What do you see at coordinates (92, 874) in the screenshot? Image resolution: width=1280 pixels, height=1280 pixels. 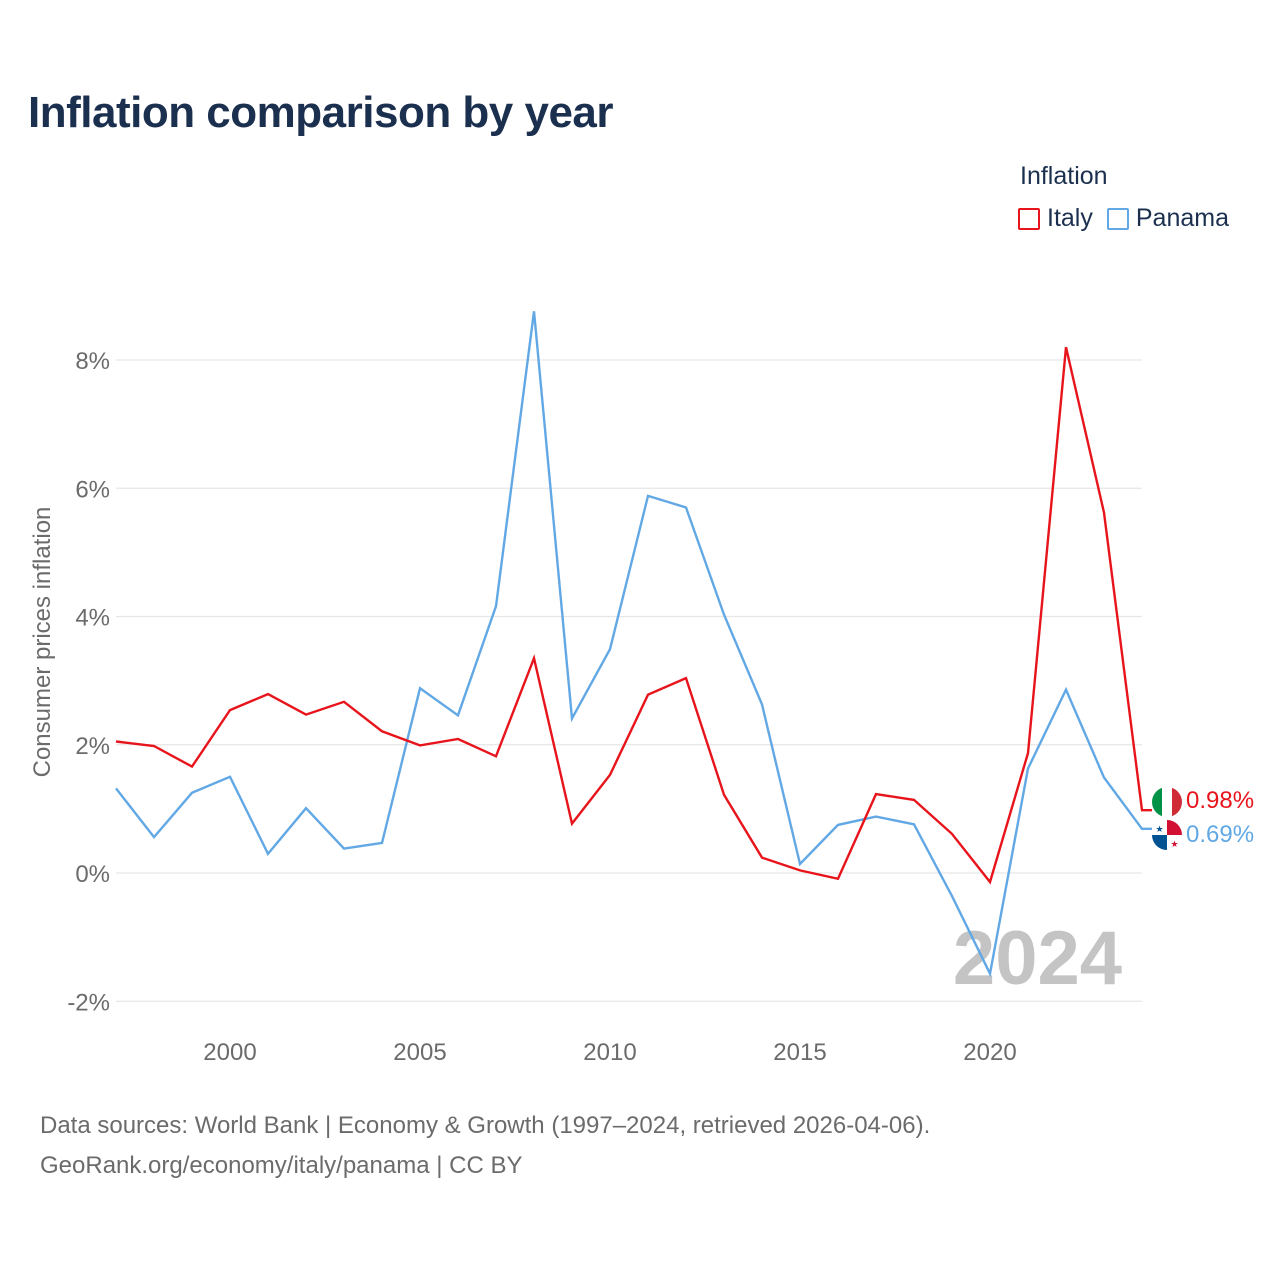 I see `y-tick-label: 0%` at bounding box center [92, 874].